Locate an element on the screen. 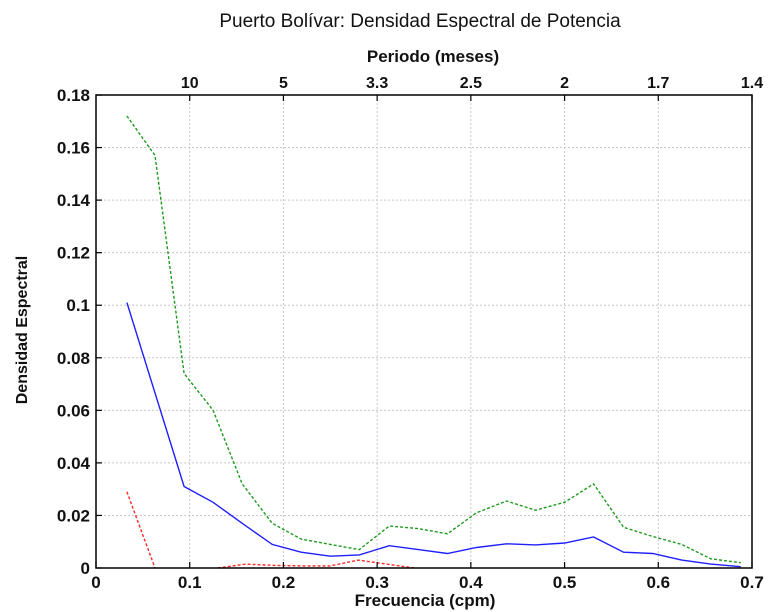 Image resolution: width=775 pixels, height=612 pixels. x-tick-label: 0.4 is located at coordinates (471, 582).